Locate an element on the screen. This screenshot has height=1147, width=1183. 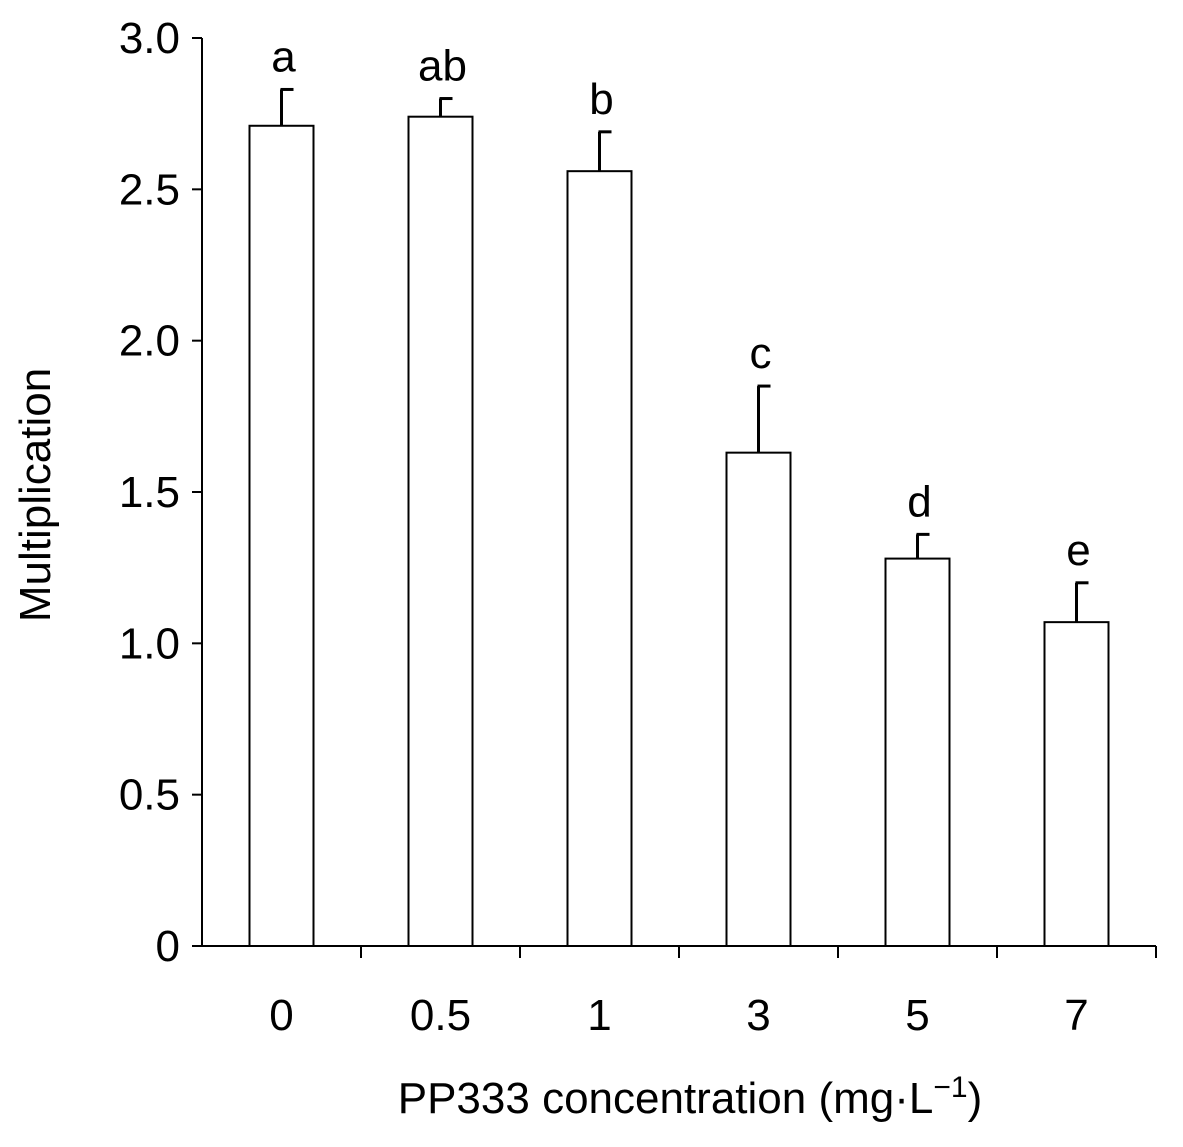
x-axis-title: PP333 concentration (mg·L−1) is located at coordinates (690, 1097).